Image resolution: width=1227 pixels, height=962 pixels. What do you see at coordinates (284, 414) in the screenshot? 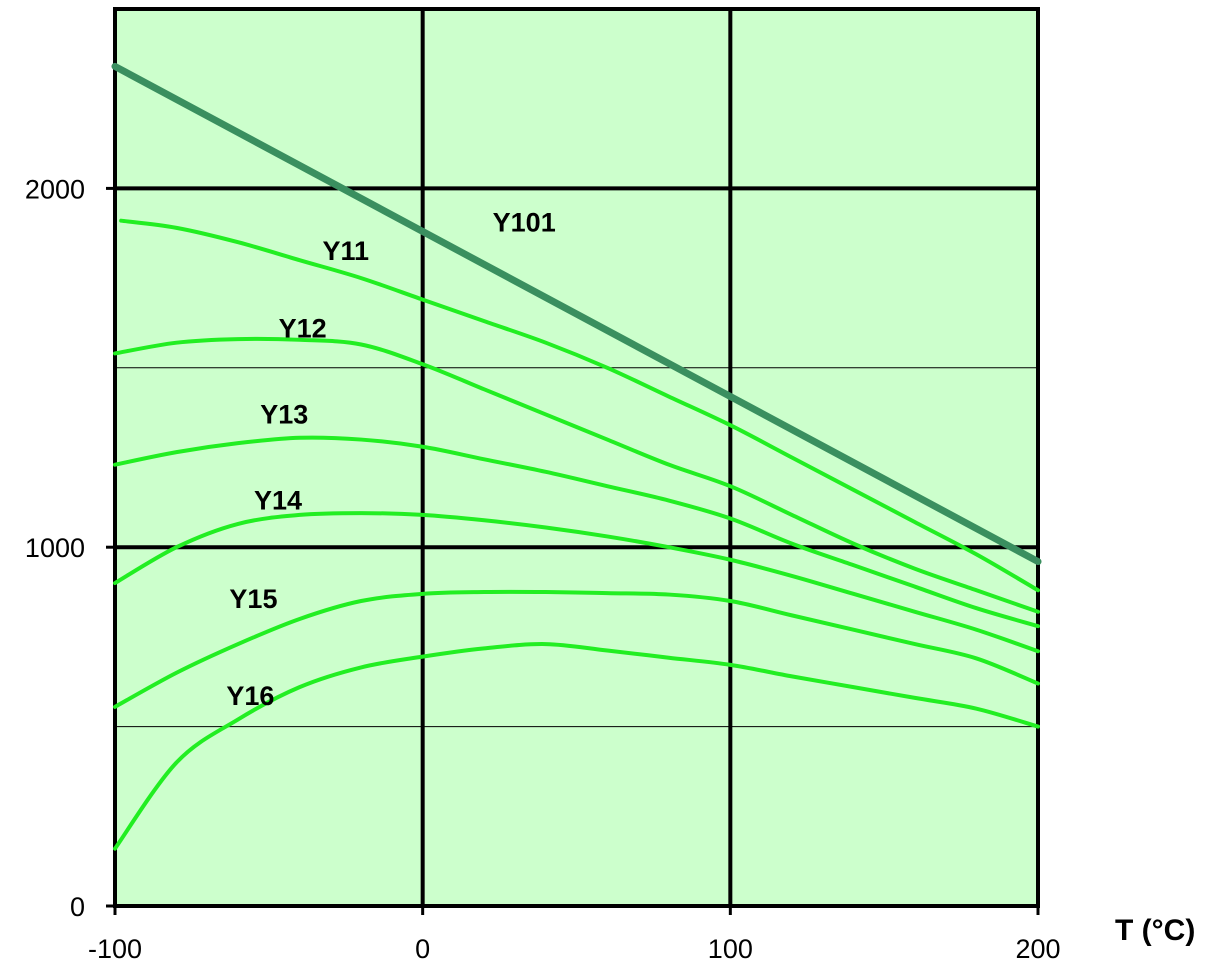
I see `series-label-y13: Y13` at bounding box center [284, 414].